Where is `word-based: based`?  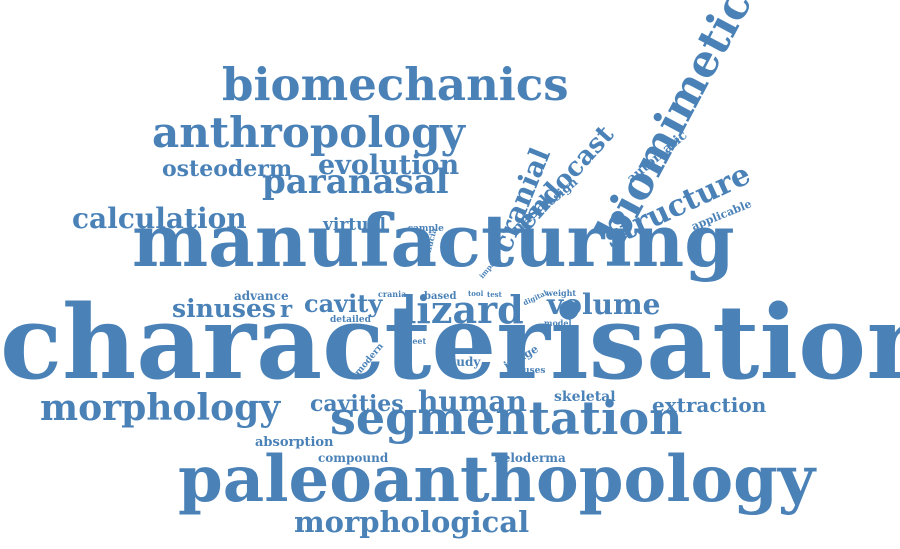 word-based: based is located at coordinates (440, 296).